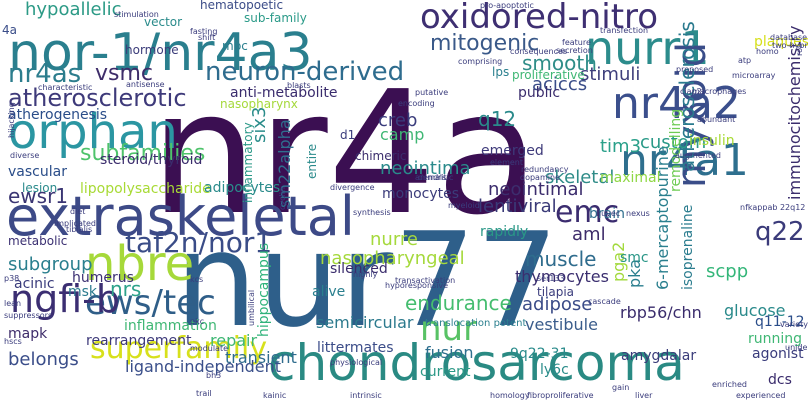  What do you see at coordinates (328, 292) in the screenshot?
I see `word-alive: alive` at bounding box center [328, 292].